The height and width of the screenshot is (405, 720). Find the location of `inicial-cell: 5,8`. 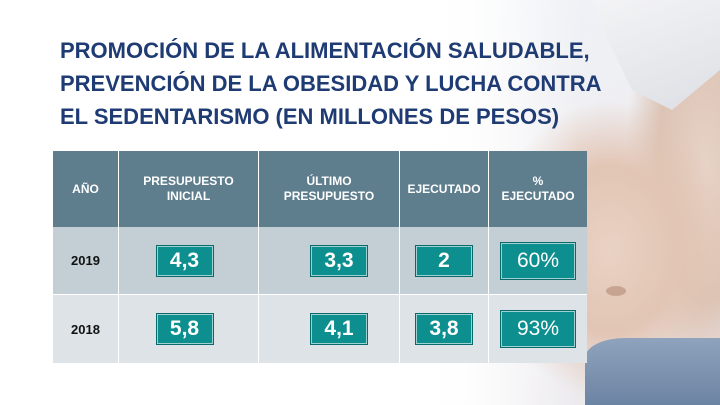

inicial-cell: 5,8 is located at coordinates (189, 329).